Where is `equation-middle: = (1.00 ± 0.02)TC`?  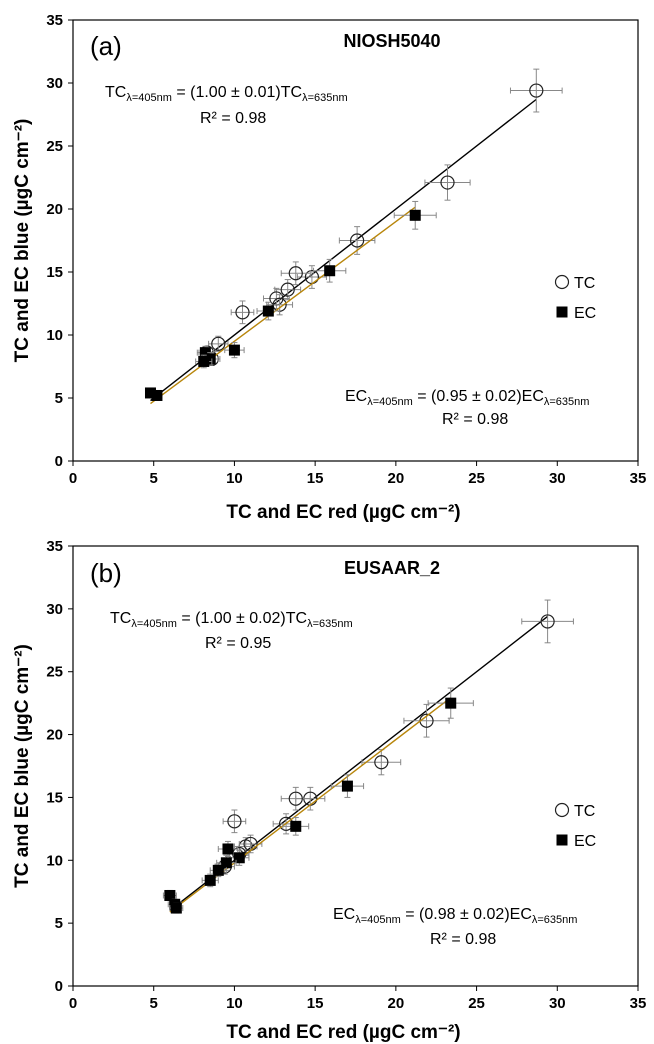
equation-middle: = (1.00 ± 0.02)TC is located at coordinates (242, 618).